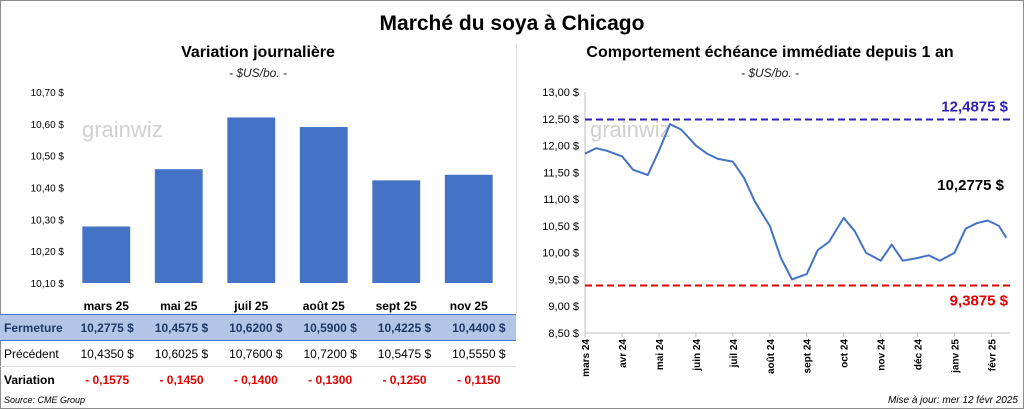 Image resolution: width=1024 pixels, height=409 pixels. I want to click on x-tick-label: juin 24, so click(697, 355).